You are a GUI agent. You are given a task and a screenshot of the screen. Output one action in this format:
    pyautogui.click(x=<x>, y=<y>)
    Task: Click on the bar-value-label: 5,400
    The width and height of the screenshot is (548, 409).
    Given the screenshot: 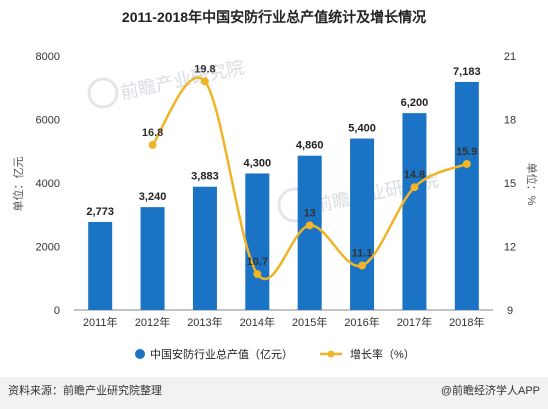 What is the action you would take?
    pyautogui.click(x=362, y=129)
    